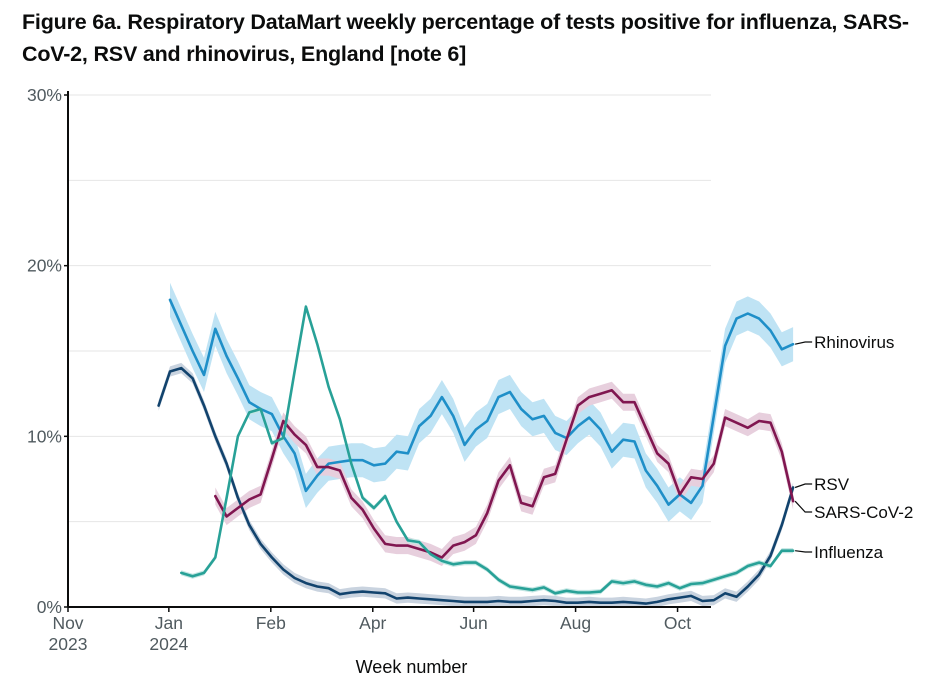  Describe the element at coordinates (68, 644) in the screenshot. I see `x-tick-year-label: 2023` at that location.